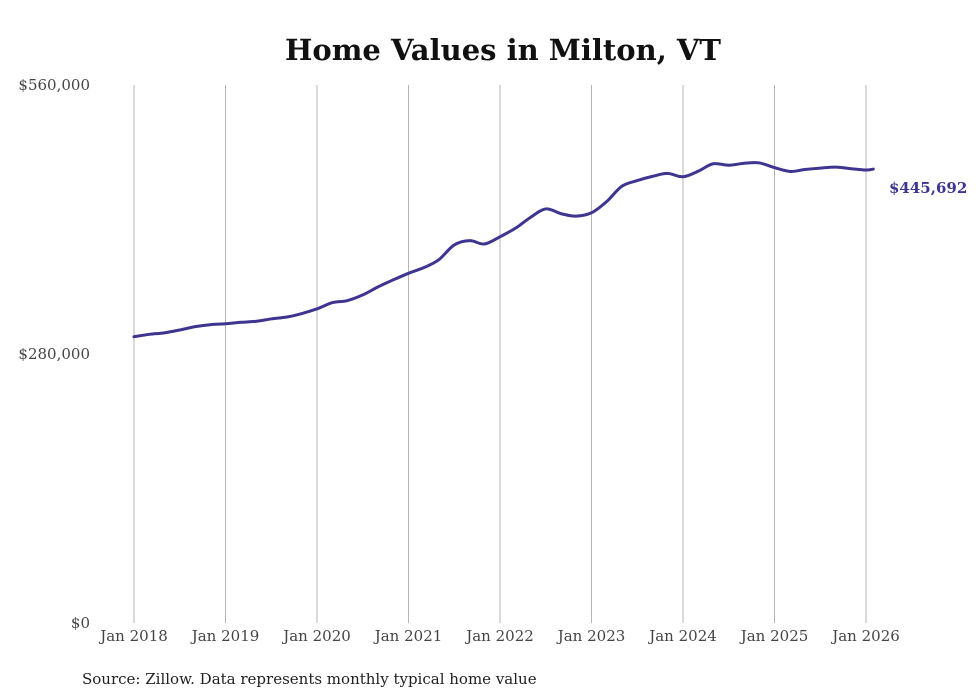 The width and height of the screenshot is (980, 699). I want to click on x-tick-label: Jan 2026, so click(865, 636).